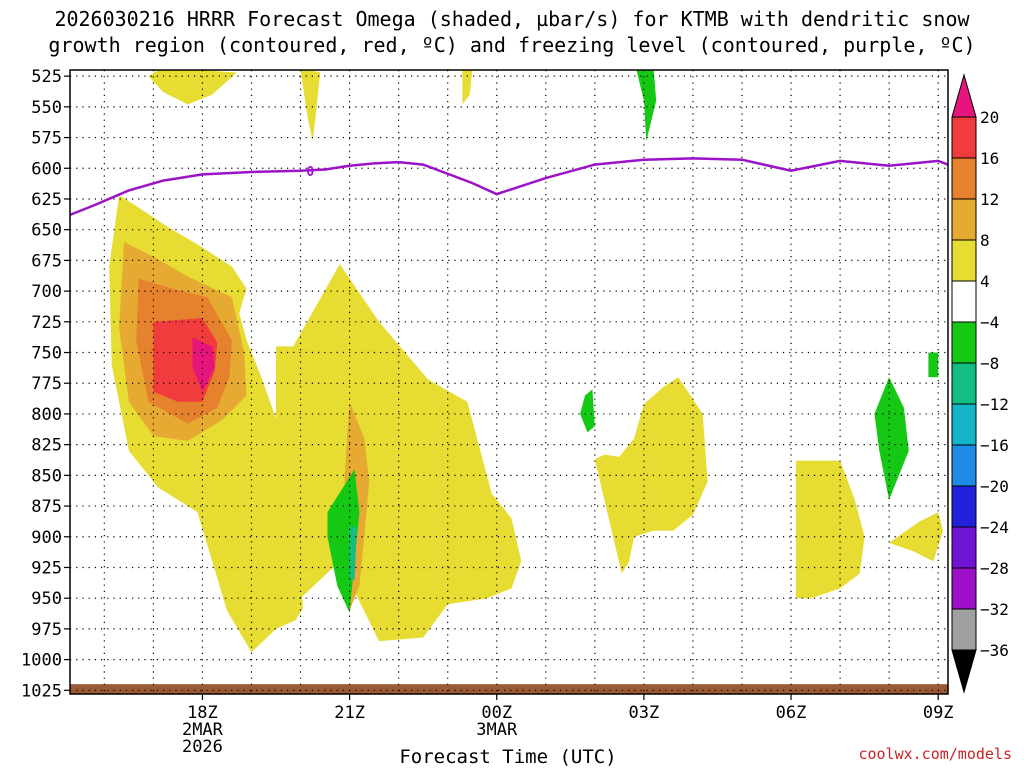 The width and height of the screenshot is (1024, 768). Describe the element at coordinates (41, 691) in the screenshot. I see `y-tick-label: 1025` at that location.